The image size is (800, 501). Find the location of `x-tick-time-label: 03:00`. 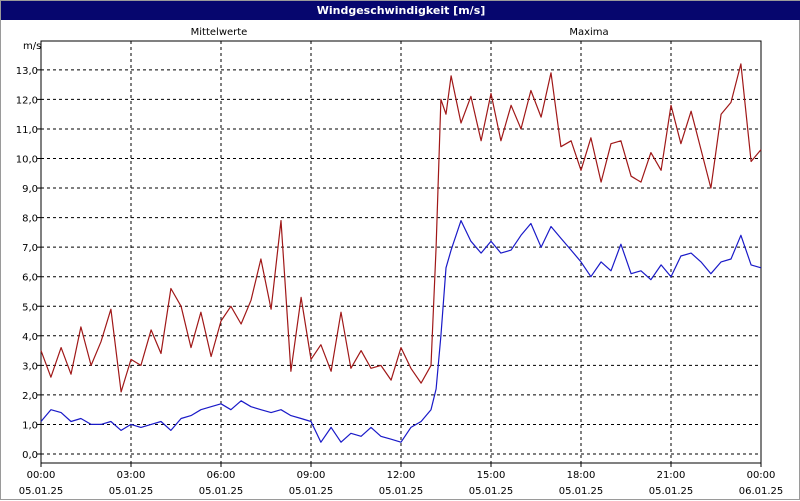

x-tick-time-label: 03:00 is located at coordinates (131, 475).